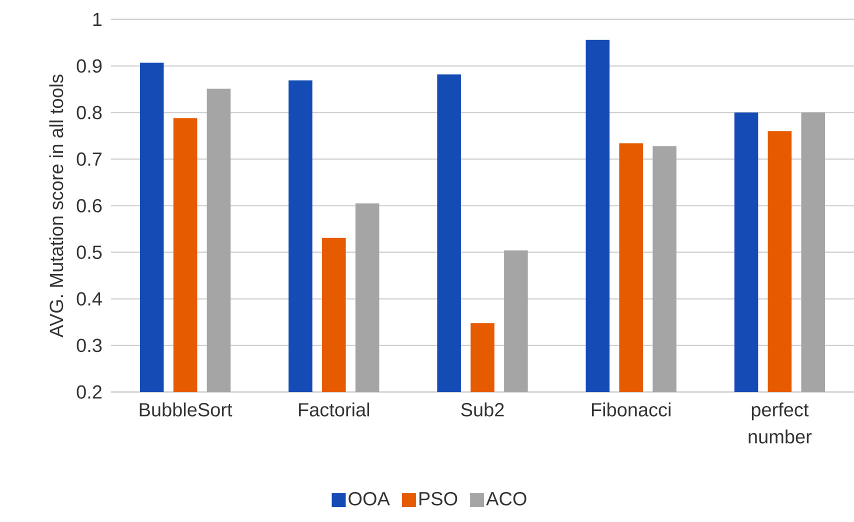 Image resolution: width=854 pixels, height=522 pixels. I want to click on y-axis-title: AVG. Mutation score in all tools, so click(56, 206).